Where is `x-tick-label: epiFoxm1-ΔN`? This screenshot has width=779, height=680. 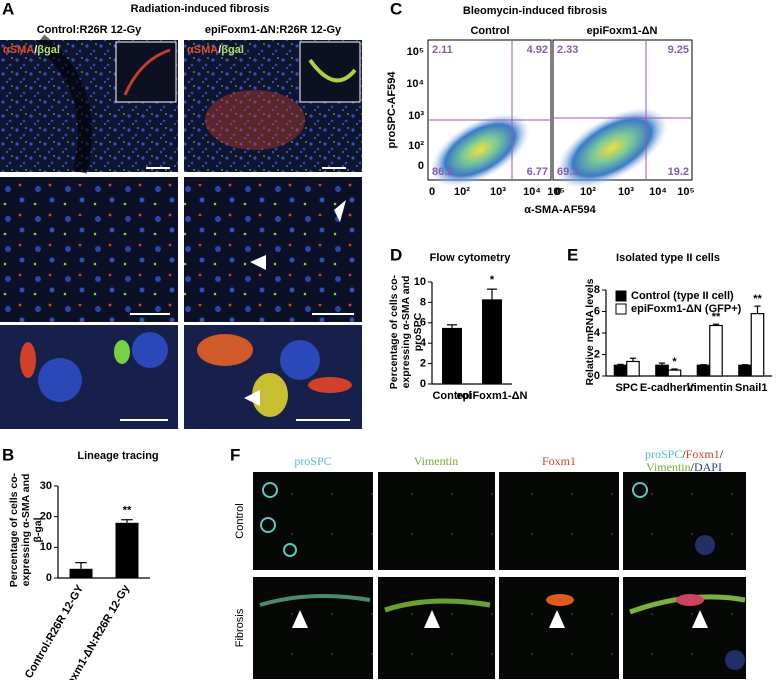 x-tick-label: epiFoxm1-ΔN is located at coordinates (492, 396).